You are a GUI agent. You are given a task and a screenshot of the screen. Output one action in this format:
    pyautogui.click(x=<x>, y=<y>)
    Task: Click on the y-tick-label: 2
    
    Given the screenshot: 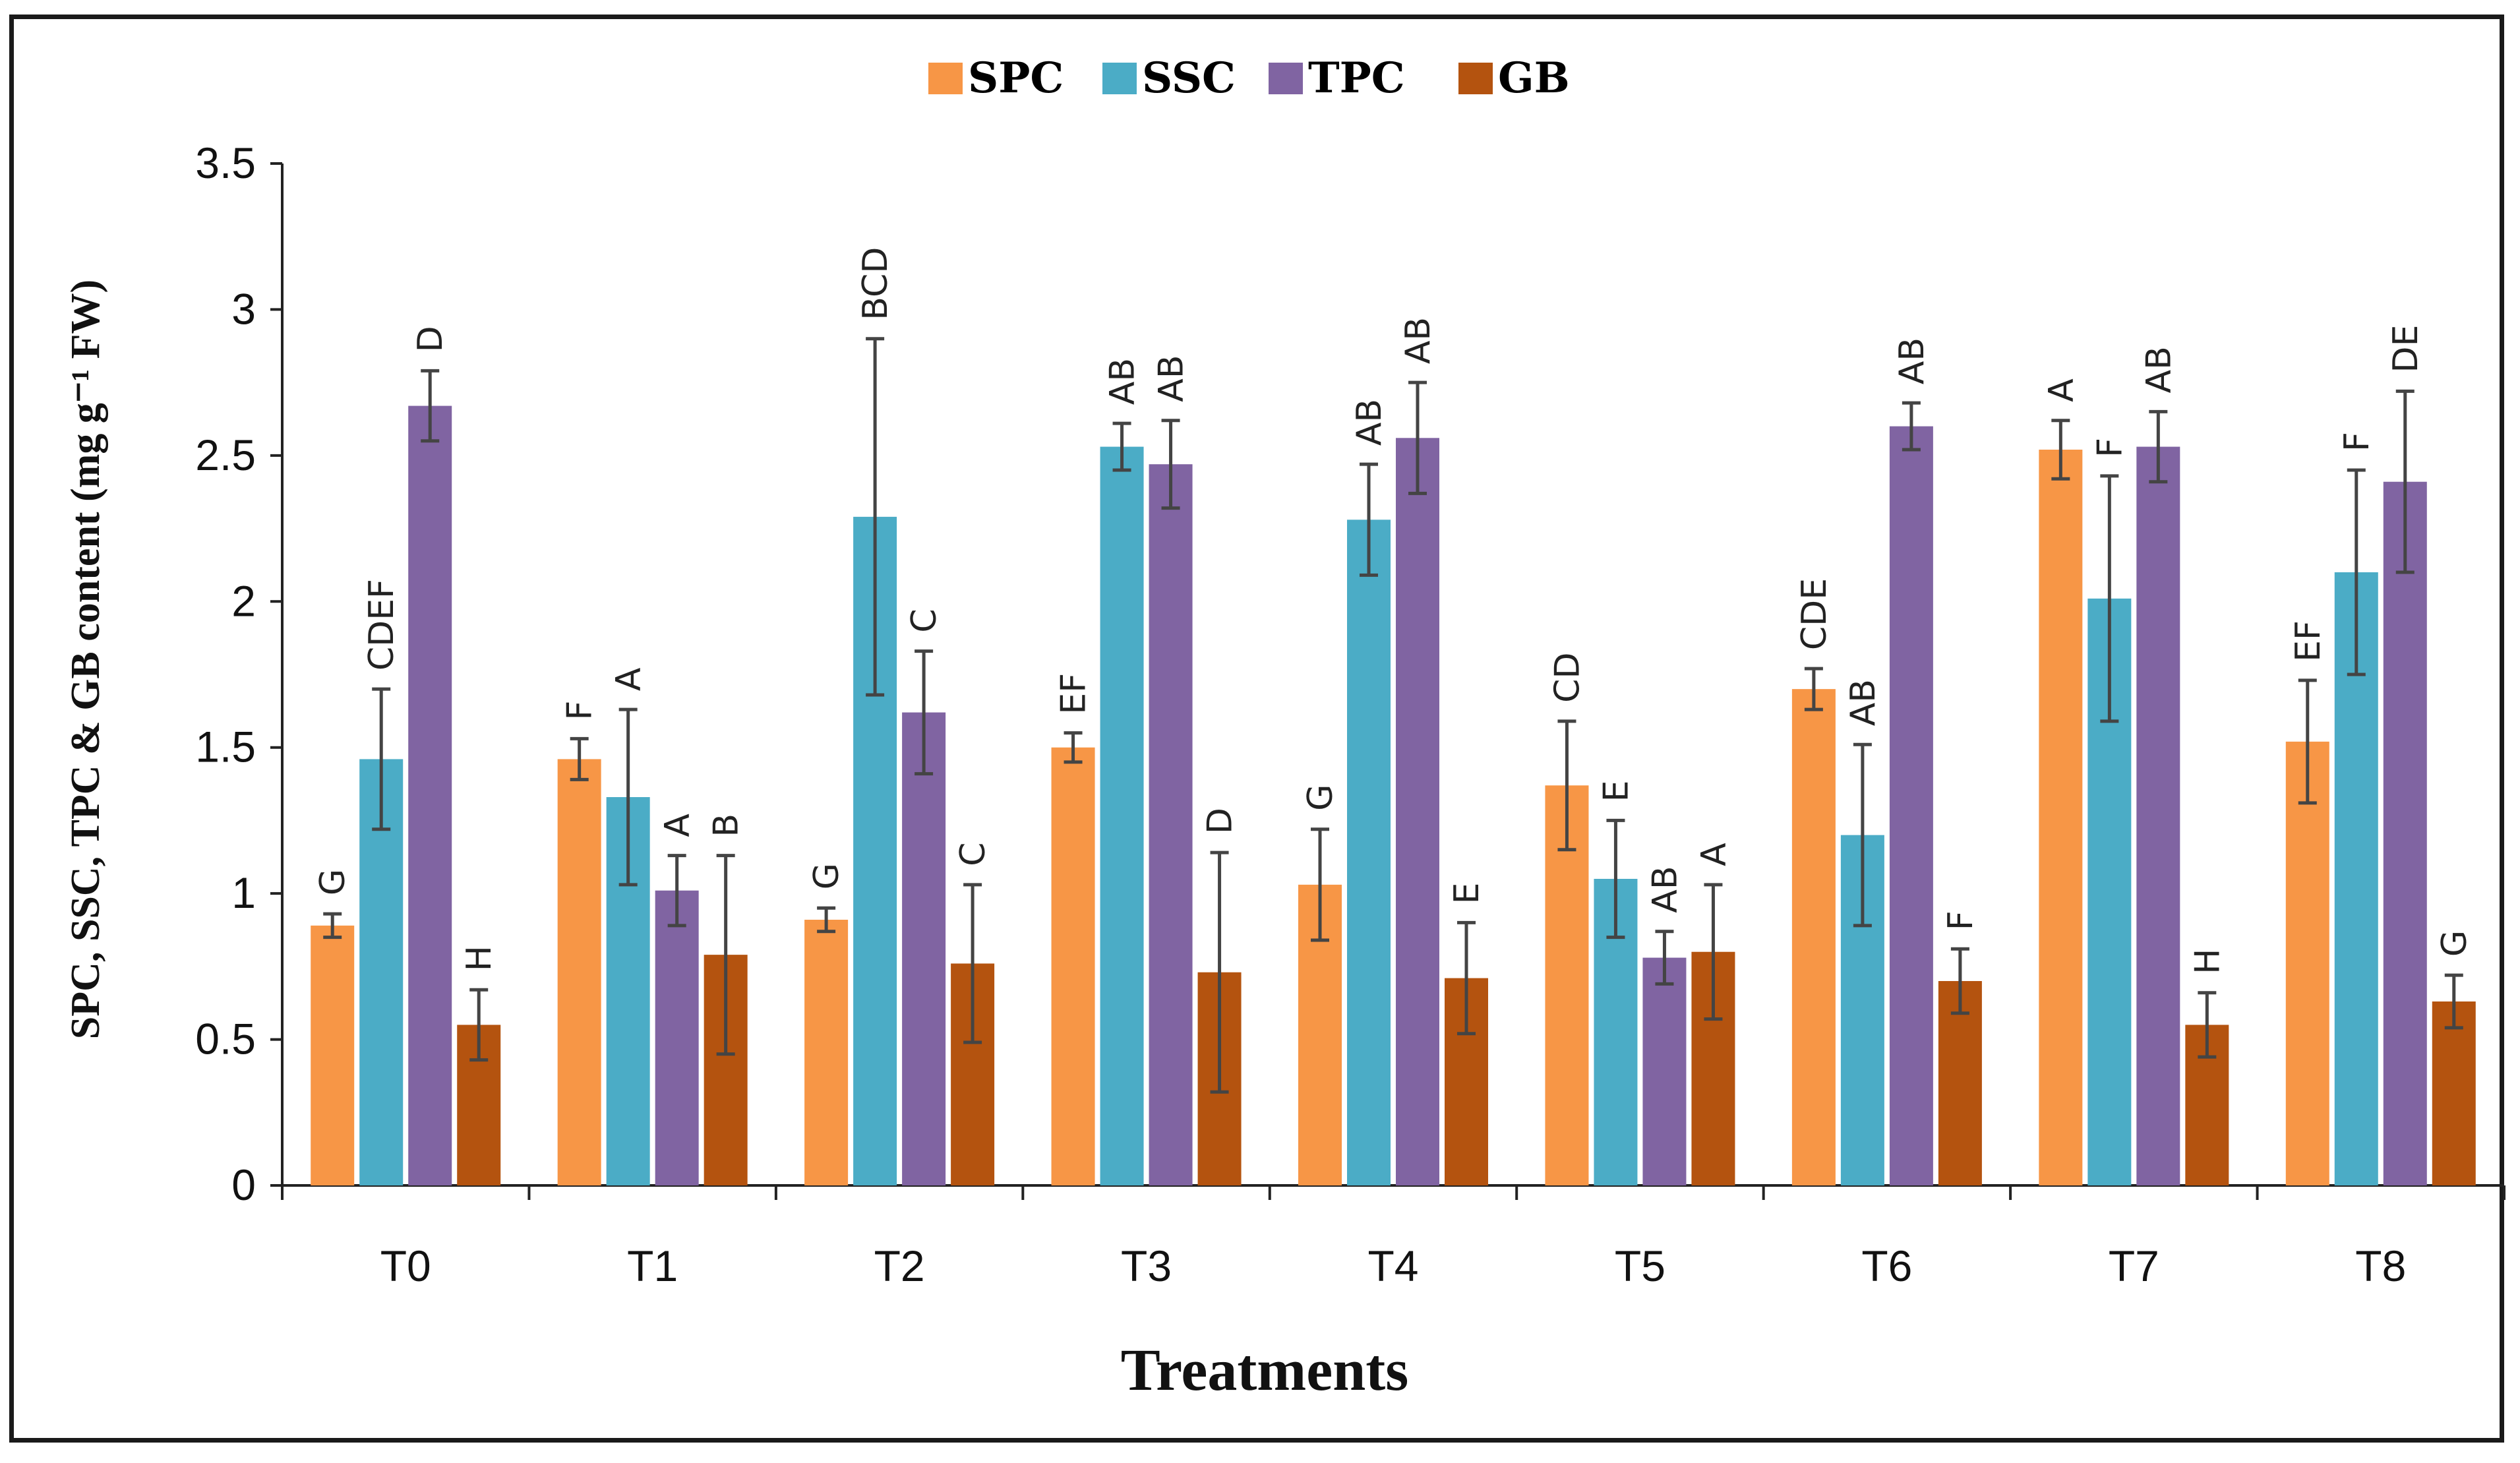 What is the action you would take?
    pyautogui.click(x=243, y=600)
    